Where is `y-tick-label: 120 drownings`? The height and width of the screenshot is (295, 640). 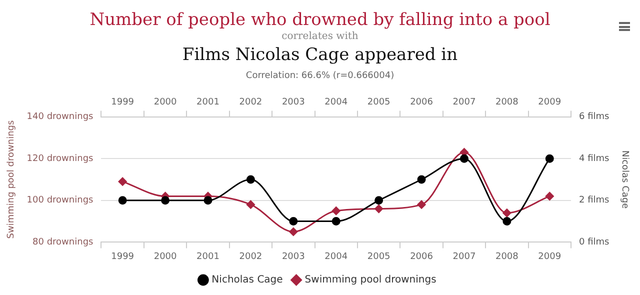
y-tick-label: 120 drownings is located at coordinates (60, 159).